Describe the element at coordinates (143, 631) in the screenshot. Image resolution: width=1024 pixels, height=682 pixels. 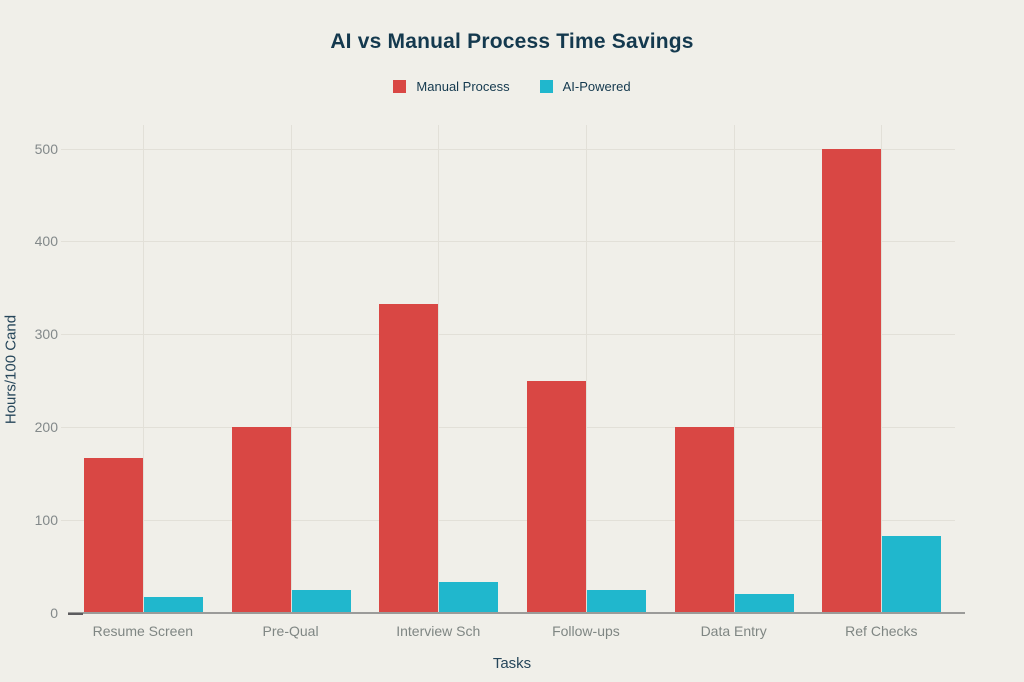
I see `x-category-label: Resume Screen` at that location.